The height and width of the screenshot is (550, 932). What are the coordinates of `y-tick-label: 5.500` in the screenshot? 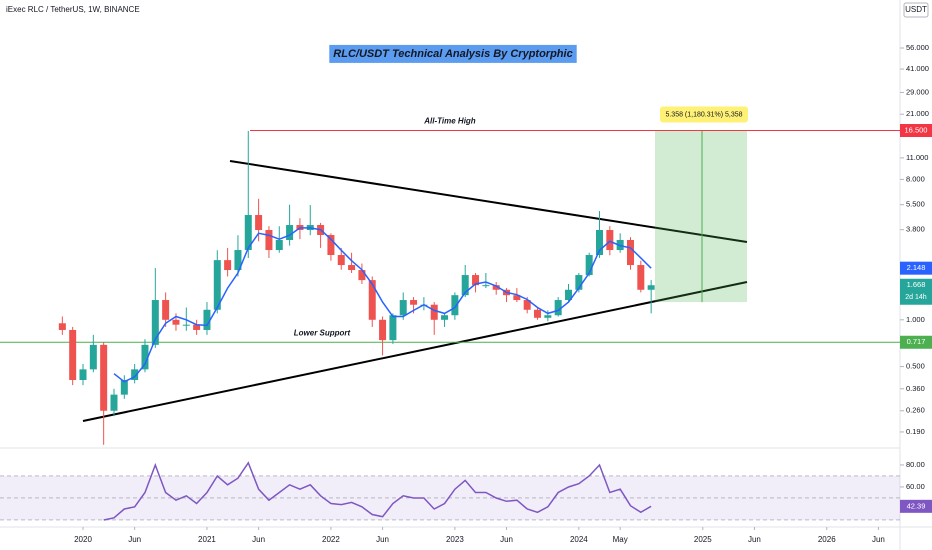 It's located at (915, 204).